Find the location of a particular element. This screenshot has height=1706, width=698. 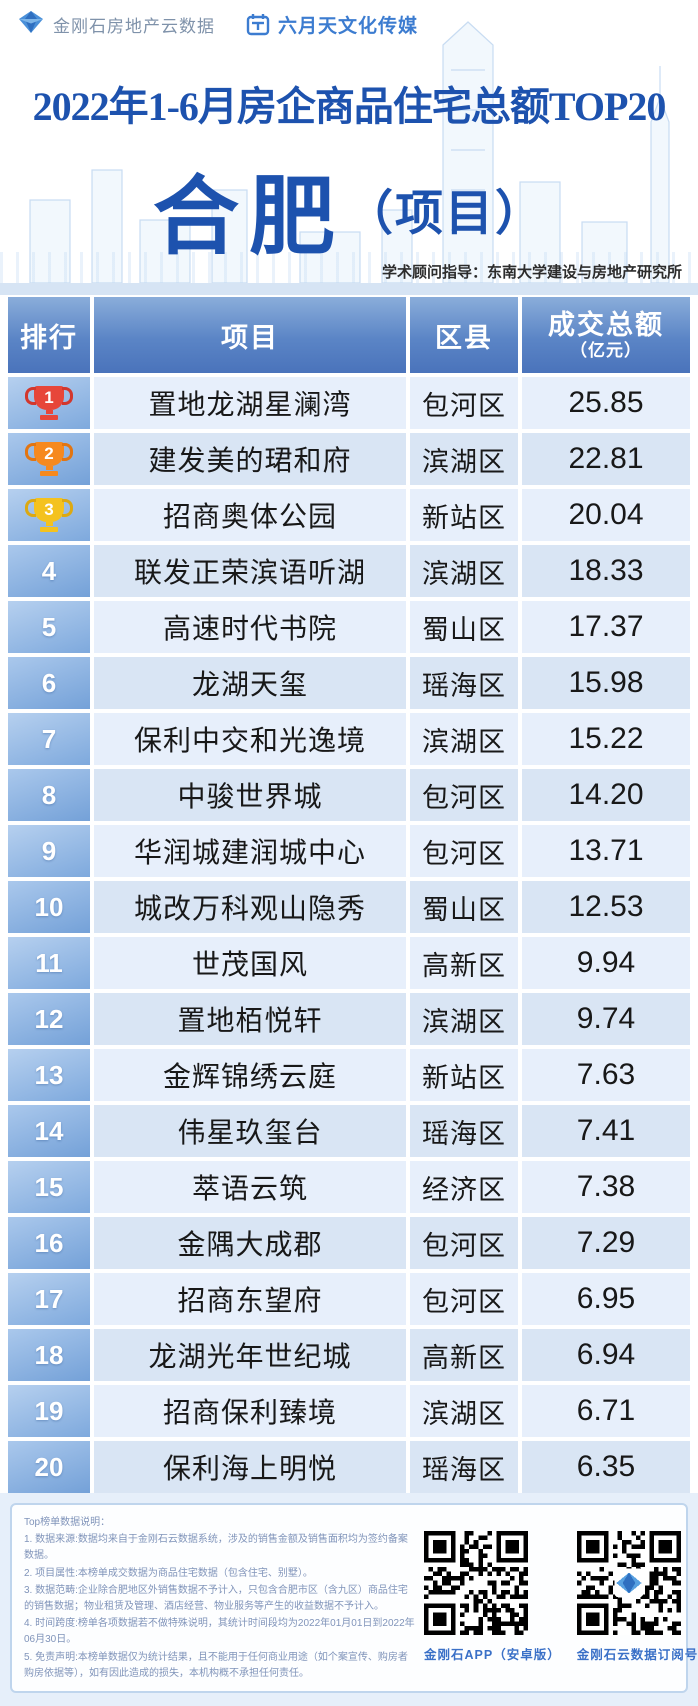

project-cell: 金隅大成郡 is located at coordinates (250, 1243).